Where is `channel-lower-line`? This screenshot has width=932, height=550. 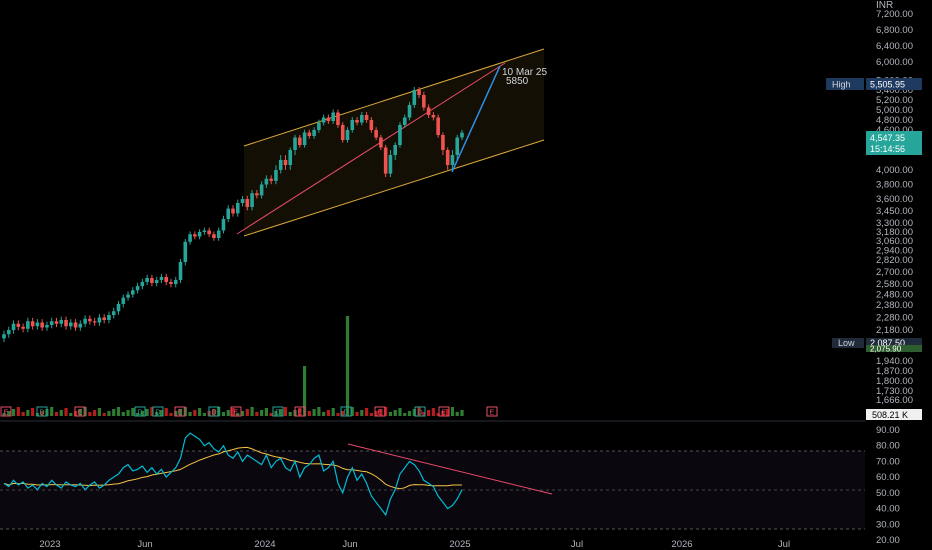 channel-lower-line is located at coordinates (394, 188).